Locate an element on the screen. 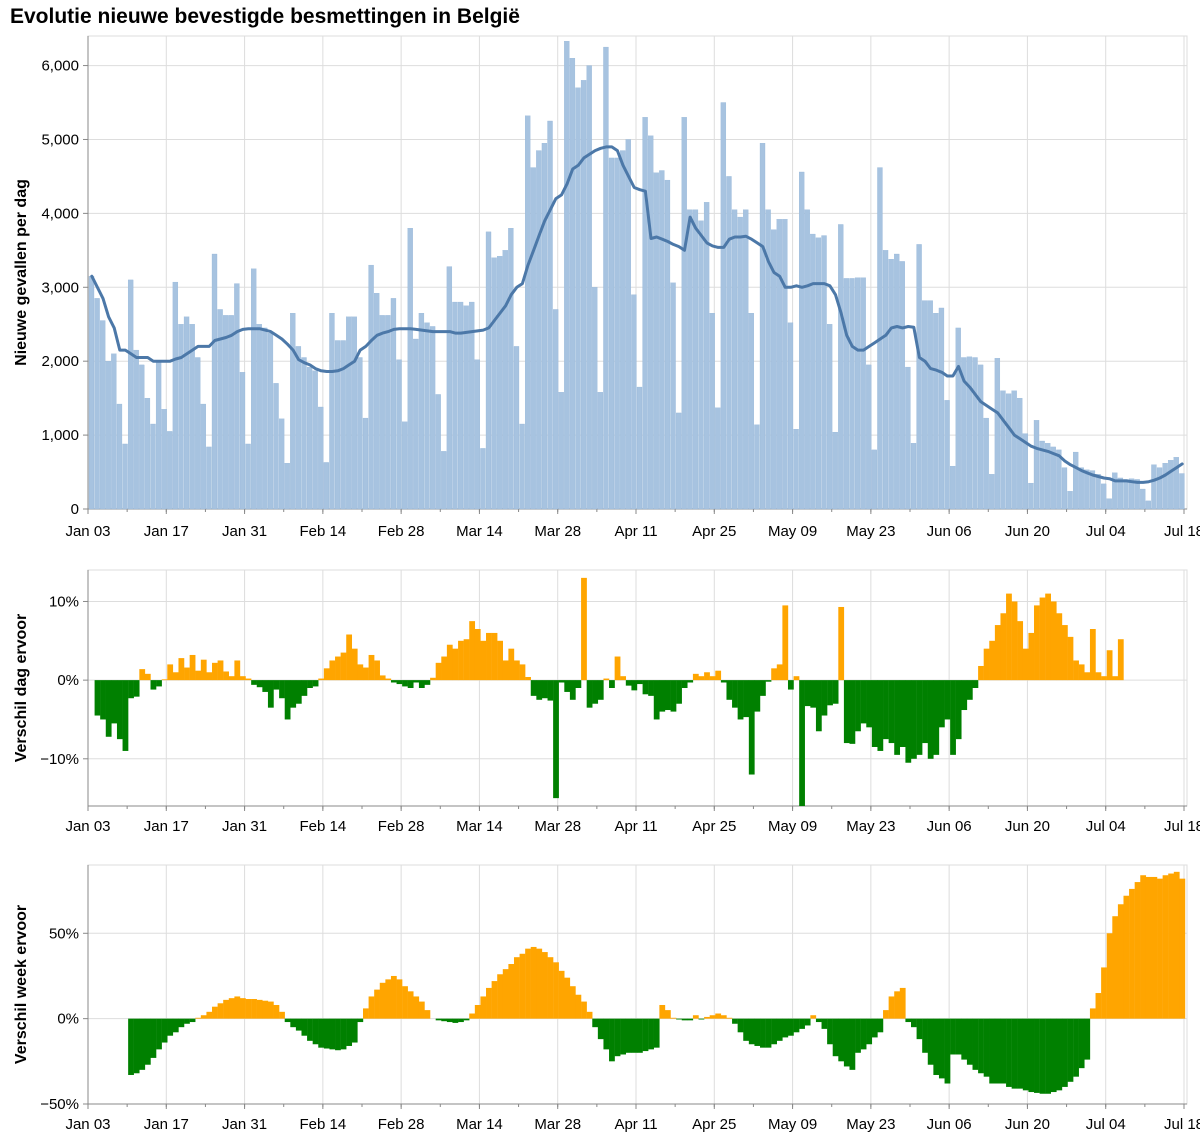 This screenshot has width=1200, height=1140. x-tick-label: Feb 28 is located at coordinates (401, 826).